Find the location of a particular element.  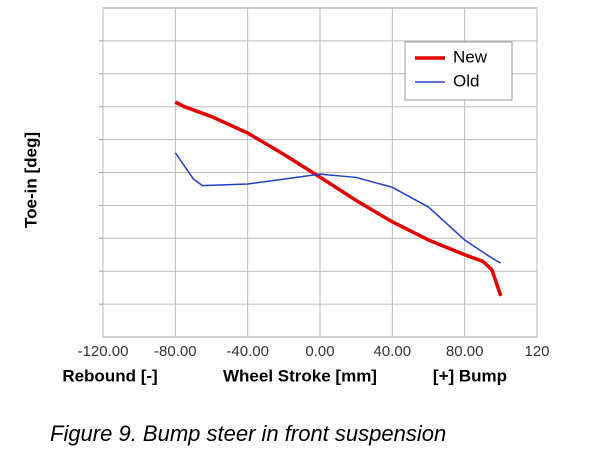

x-label-right: [+] Bump is located at coordinates (470, 375).